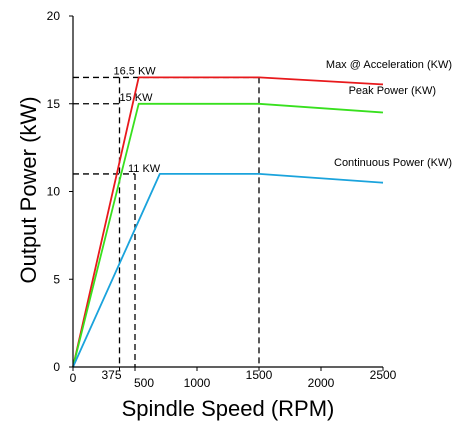  I want to click on series-label-3: Continuous Power (KW), so click(393, 163).